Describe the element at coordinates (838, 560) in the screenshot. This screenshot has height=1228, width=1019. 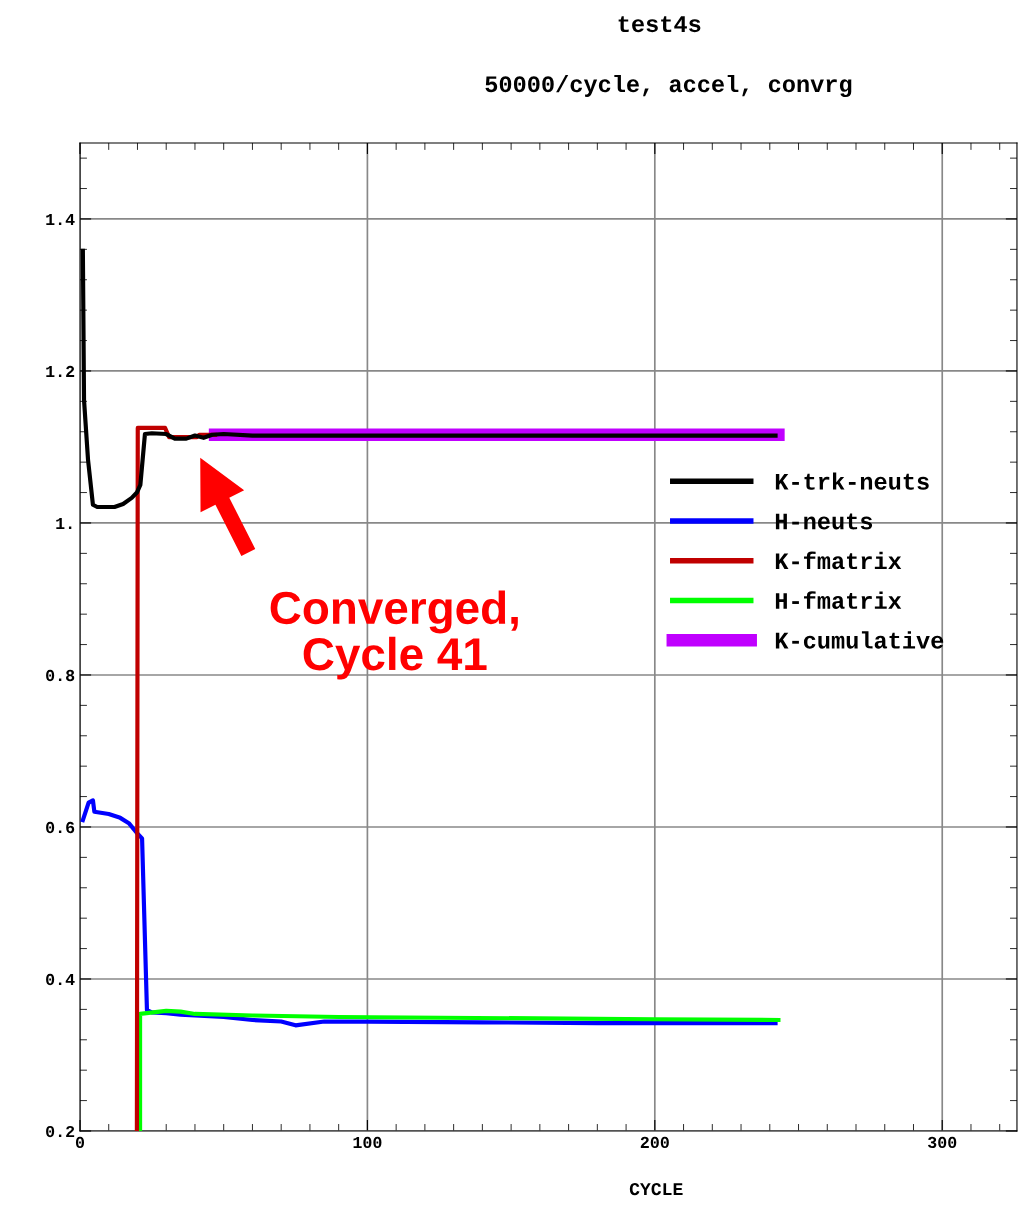
I see `legend-label: K-fmatrix` at that location.